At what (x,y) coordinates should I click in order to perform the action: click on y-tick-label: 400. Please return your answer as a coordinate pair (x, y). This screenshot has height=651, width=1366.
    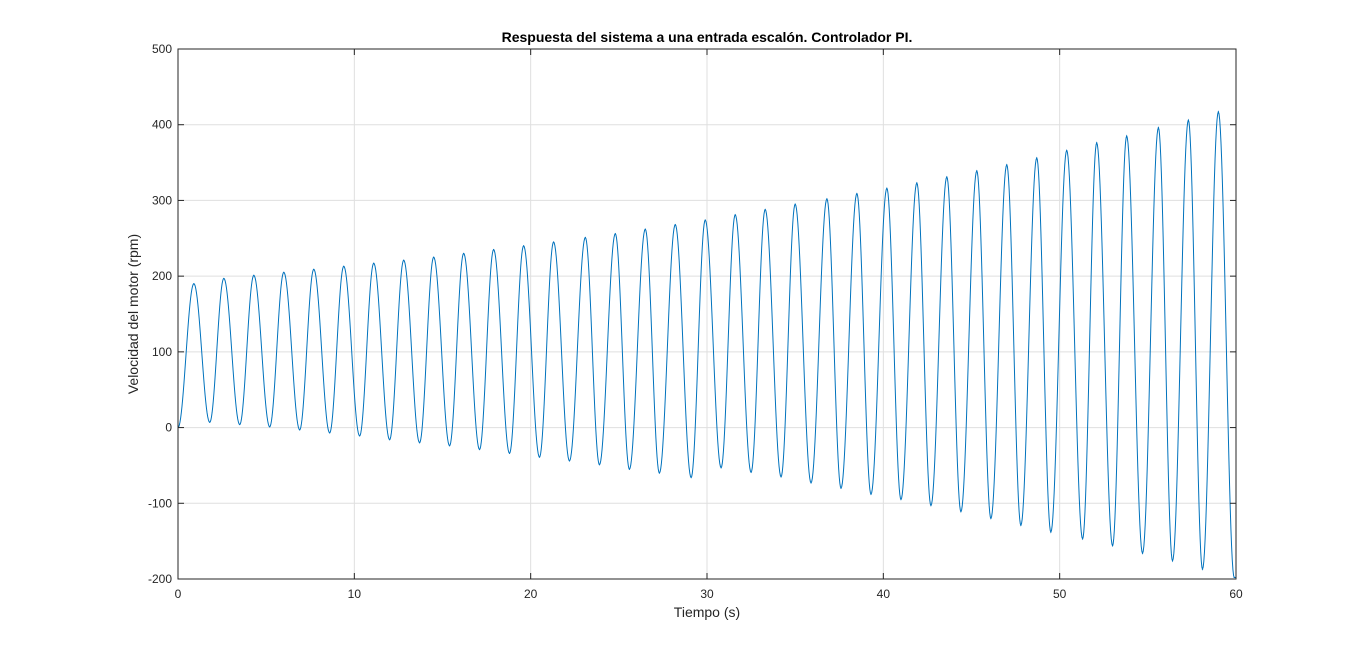
    Looking at the image, I should click on (162, 125).